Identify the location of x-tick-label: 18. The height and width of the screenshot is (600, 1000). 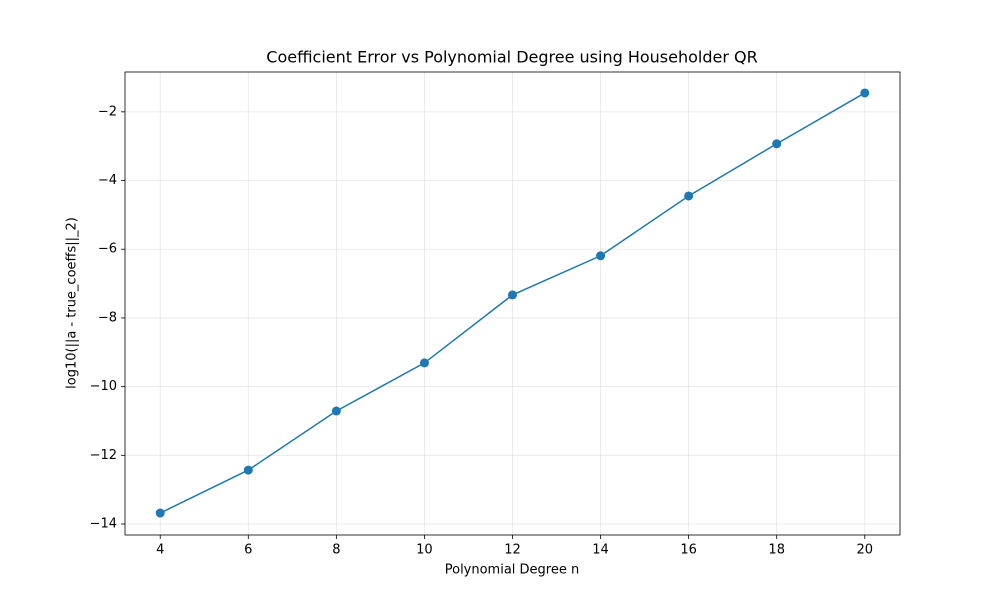
(776, 550).